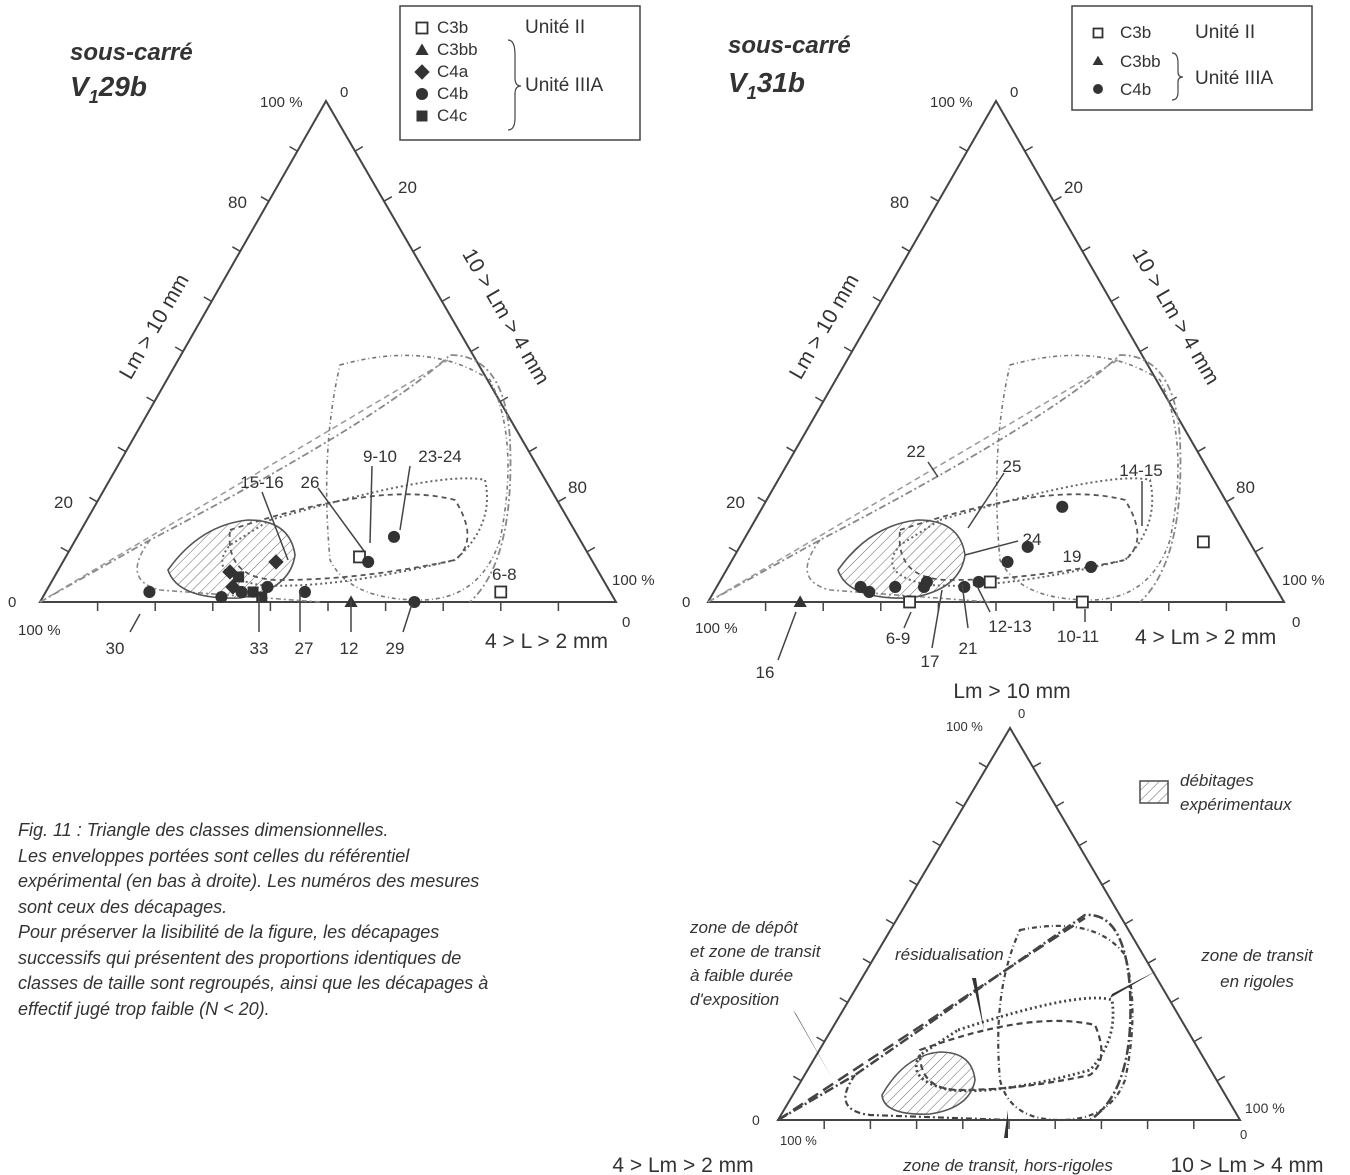 The image size is (1350, 1175). What do you see at coordinates (1009, 626) in the screenshot?
I see `point-label: 12-13` at bounding box center [1009, 626].